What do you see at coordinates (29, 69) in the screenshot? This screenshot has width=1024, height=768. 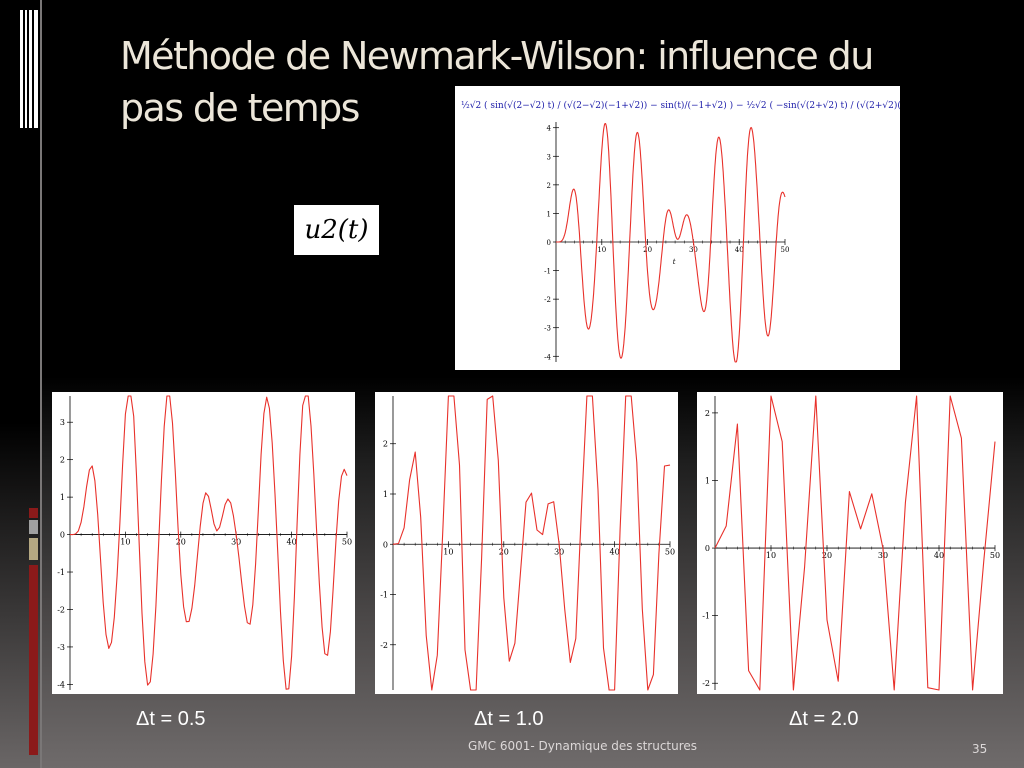 I see `decorative-stripes` at bounding box center [29, 69].